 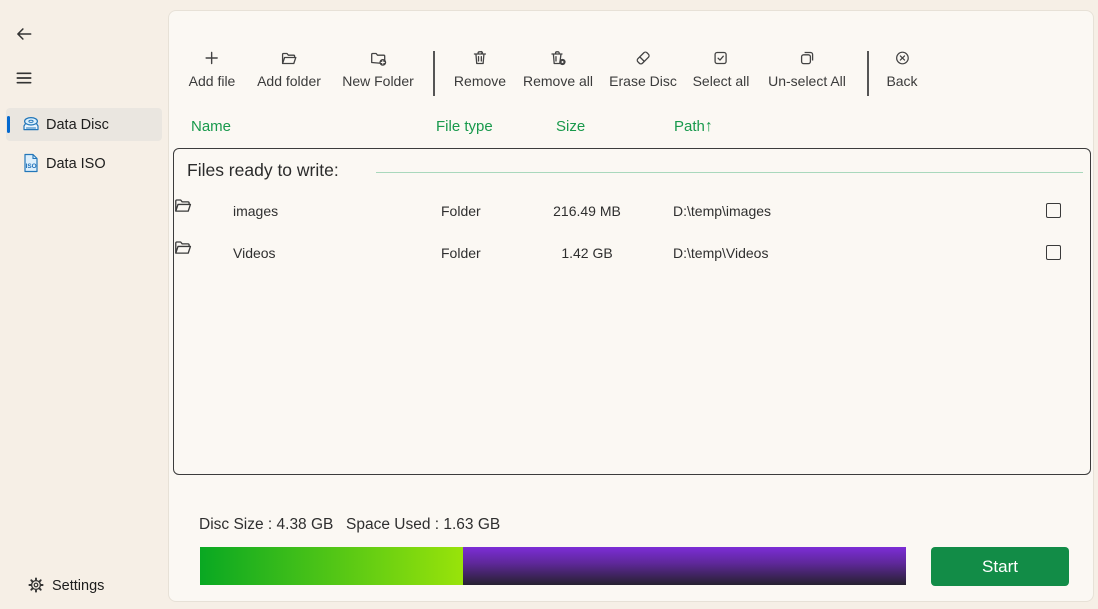 What do you see at coordinates (480, 81) in the screenshot?
I see `toolbar-label: Remove` at bounding box center [480, 81].